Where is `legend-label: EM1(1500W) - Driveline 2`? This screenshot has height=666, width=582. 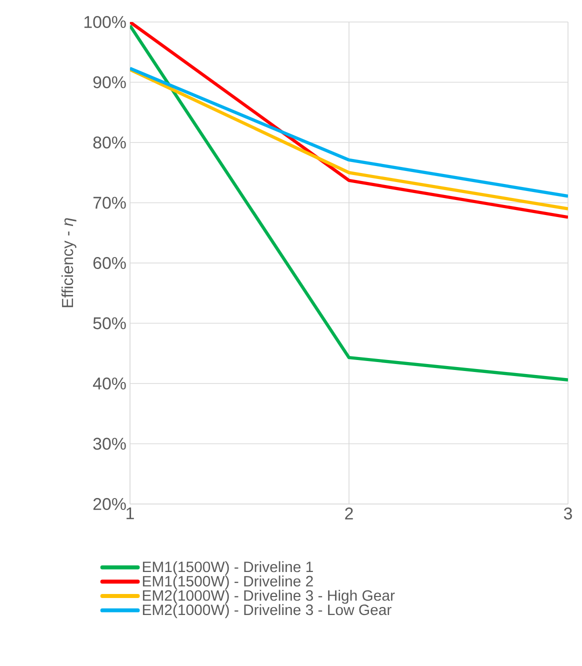 legend-label: EM1(1500W) - Driveline 2 is located at coordinates (227, 583).